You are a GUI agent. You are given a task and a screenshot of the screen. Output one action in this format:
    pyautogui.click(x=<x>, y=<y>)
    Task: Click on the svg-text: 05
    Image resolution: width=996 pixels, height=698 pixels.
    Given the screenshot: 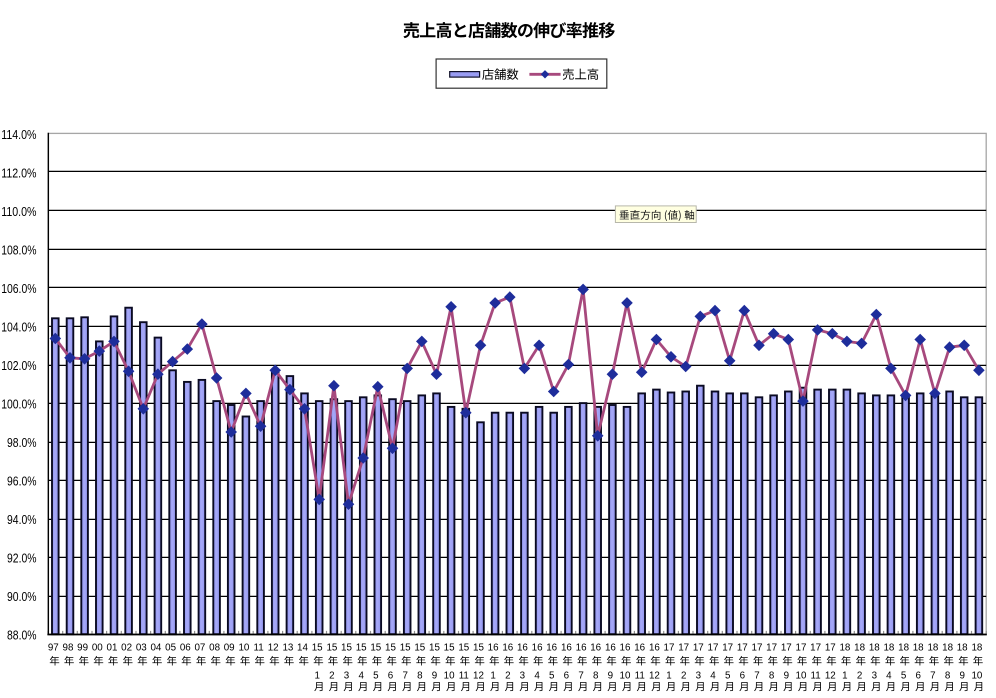 What is the action you would take?
    pyautogui.click(x=170, y=647)
    